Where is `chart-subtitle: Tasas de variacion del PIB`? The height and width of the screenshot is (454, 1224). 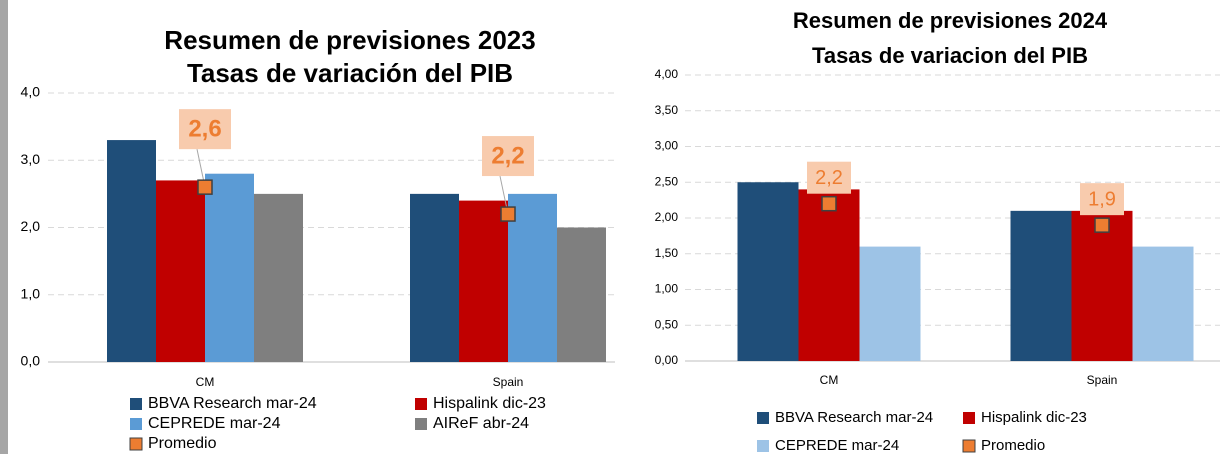 chart-subtitle: Tasas de variacion del PIB is located at coordinates (950, 55).